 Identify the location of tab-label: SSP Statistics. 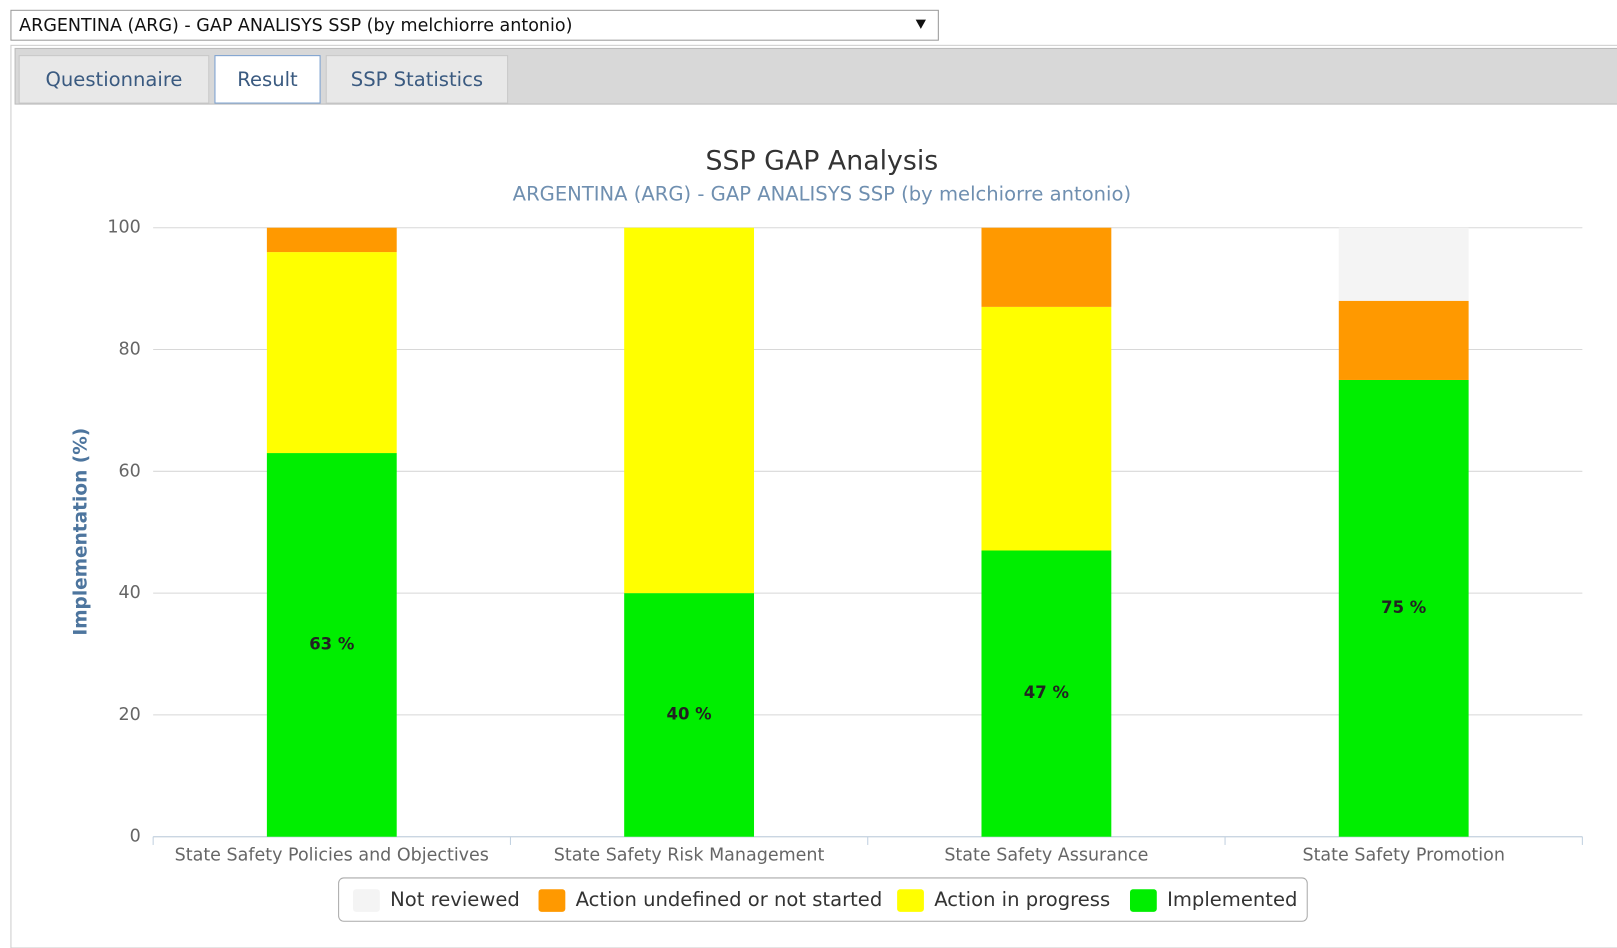
(417, 79).